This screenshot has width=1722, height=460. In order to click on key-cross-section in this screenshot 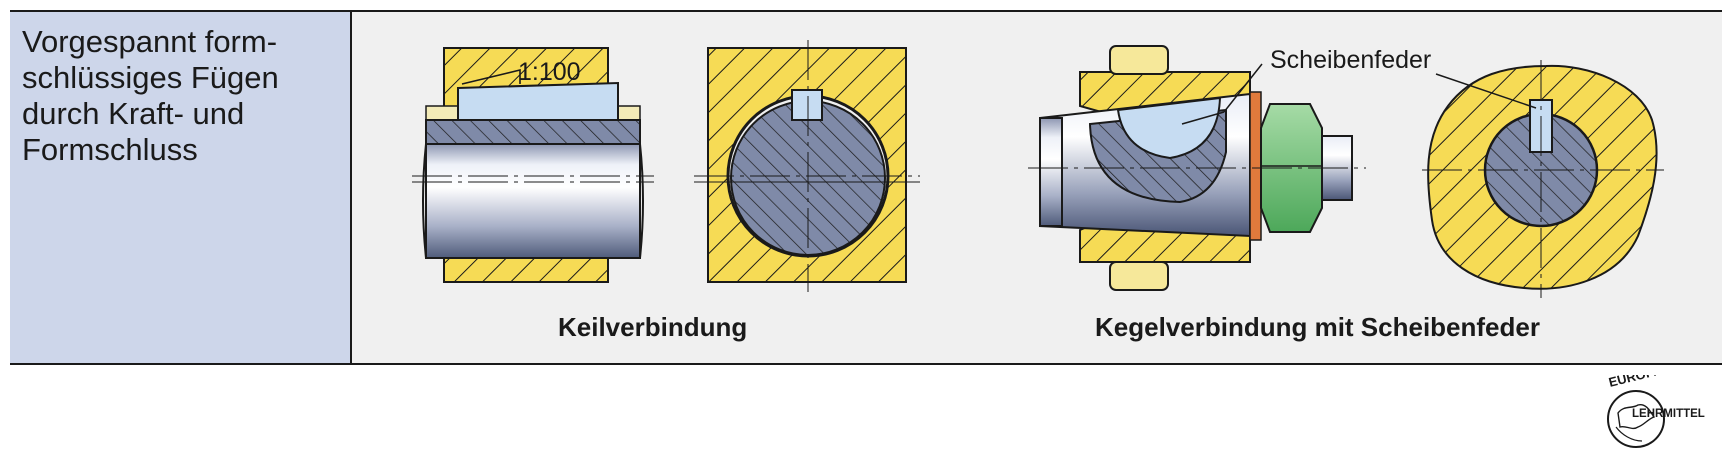, I will do `click(807, 105)`.